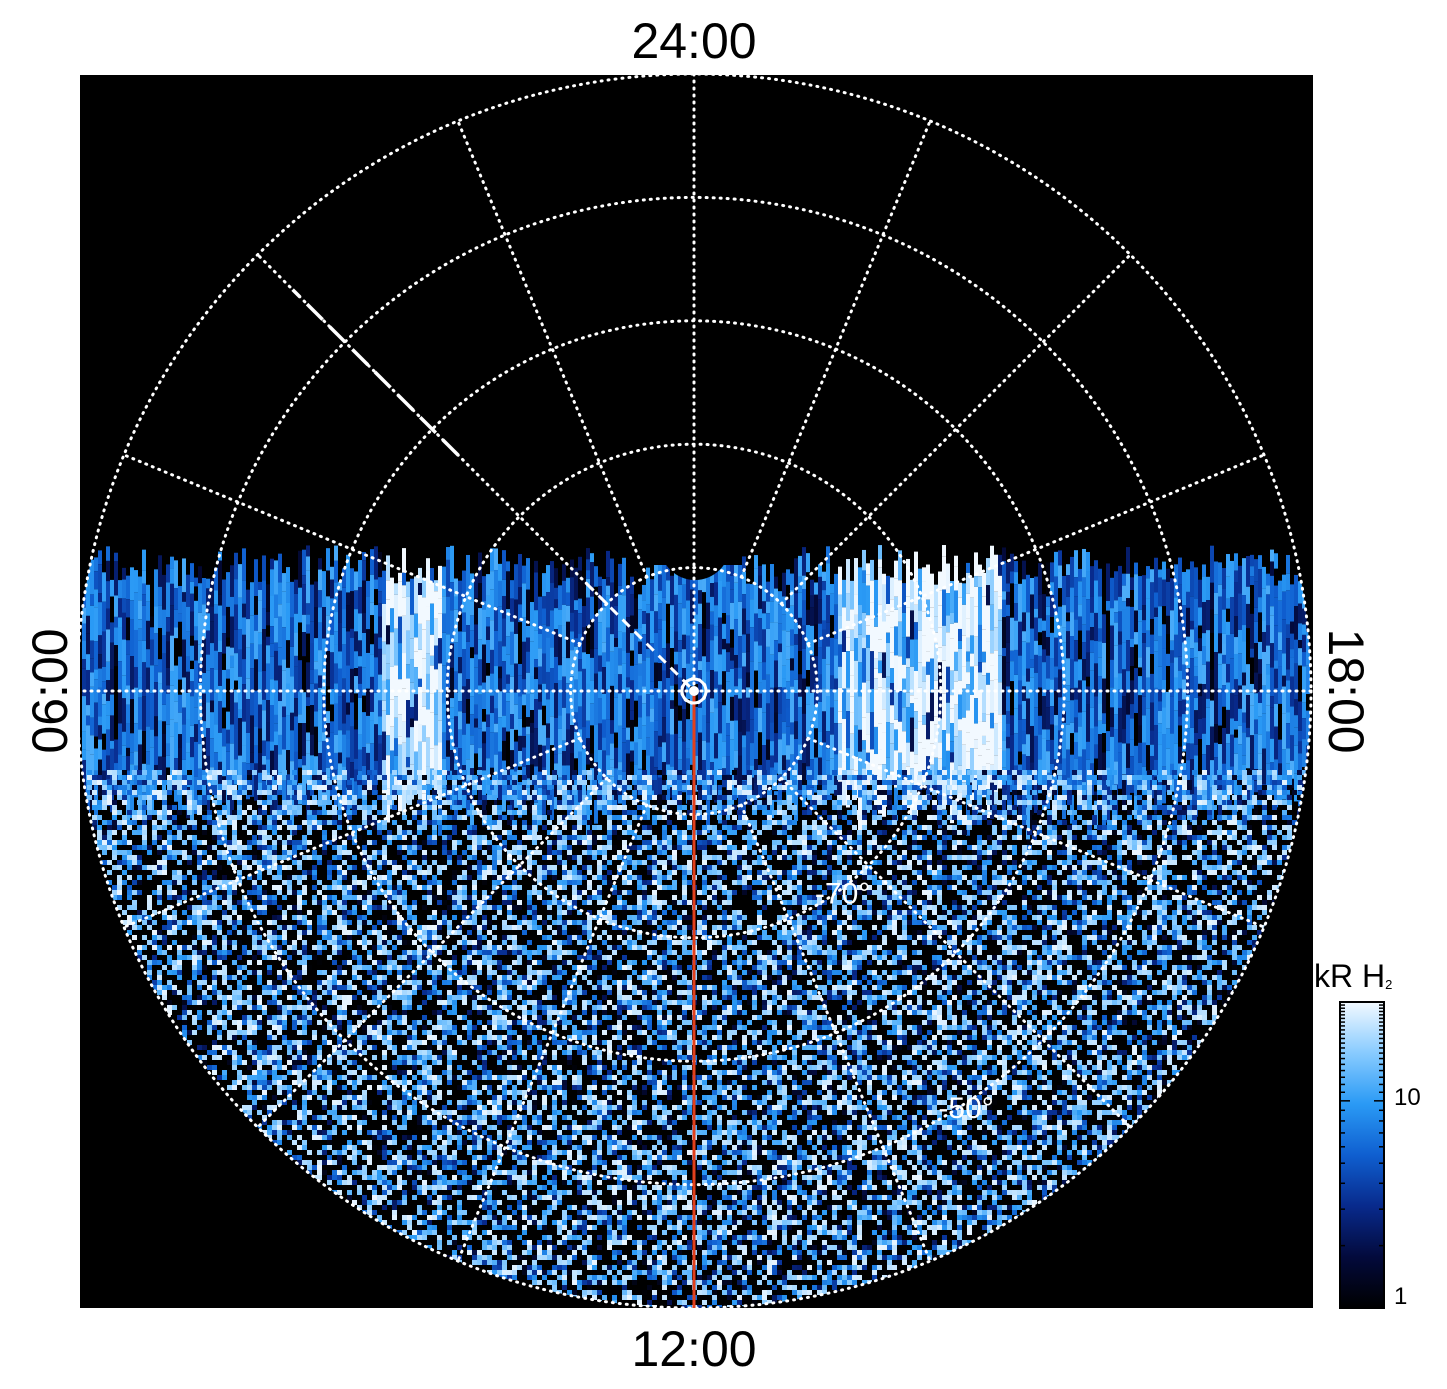 This screenshot has width=1447, height=1389. Describe the element at coordinates (694, 691) in the screenshot. I see `pole-marker-center` at that location.